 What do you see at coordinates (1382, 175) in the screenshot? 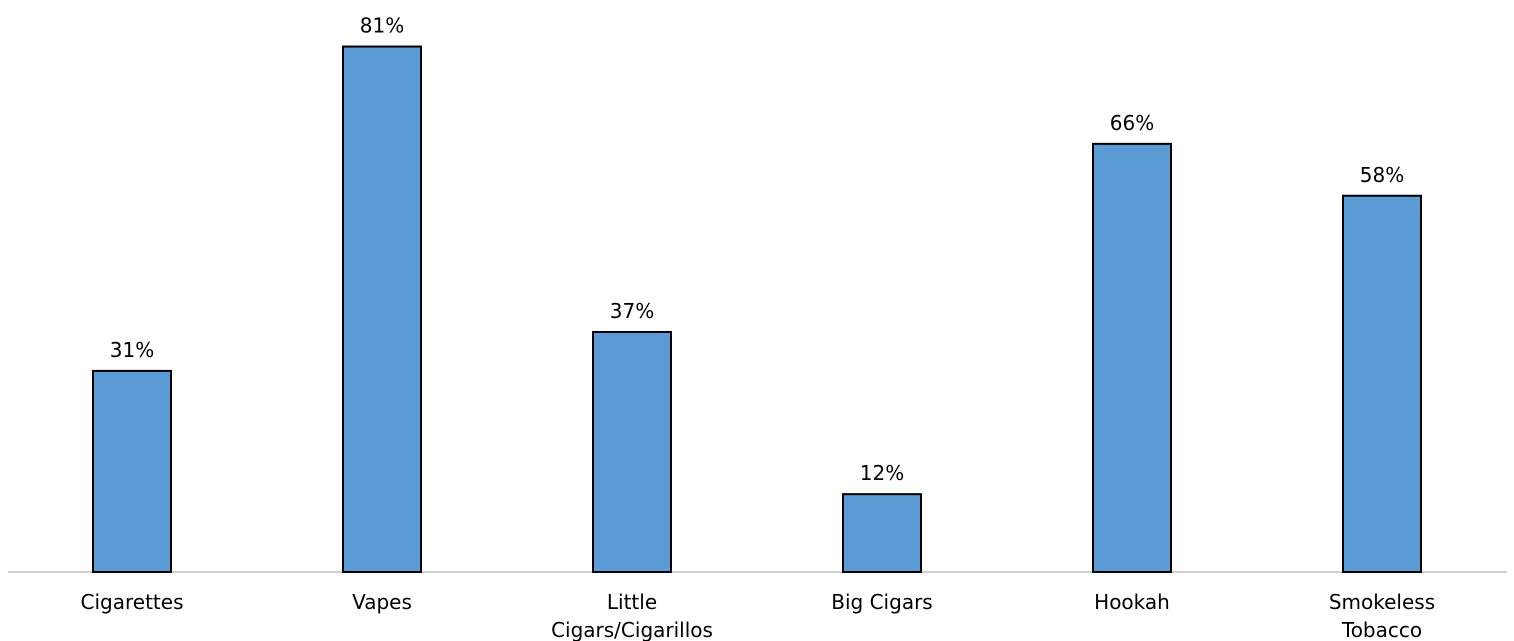
I see `data-label-5: 58%` at bounding box center [1382, 175].